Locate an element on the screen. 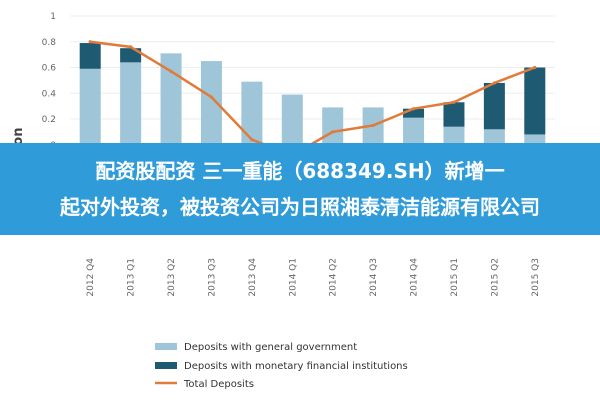 This screenshot has width=600, height=400. y-tick-label: 0.6 is located at coordinates (49, 69).